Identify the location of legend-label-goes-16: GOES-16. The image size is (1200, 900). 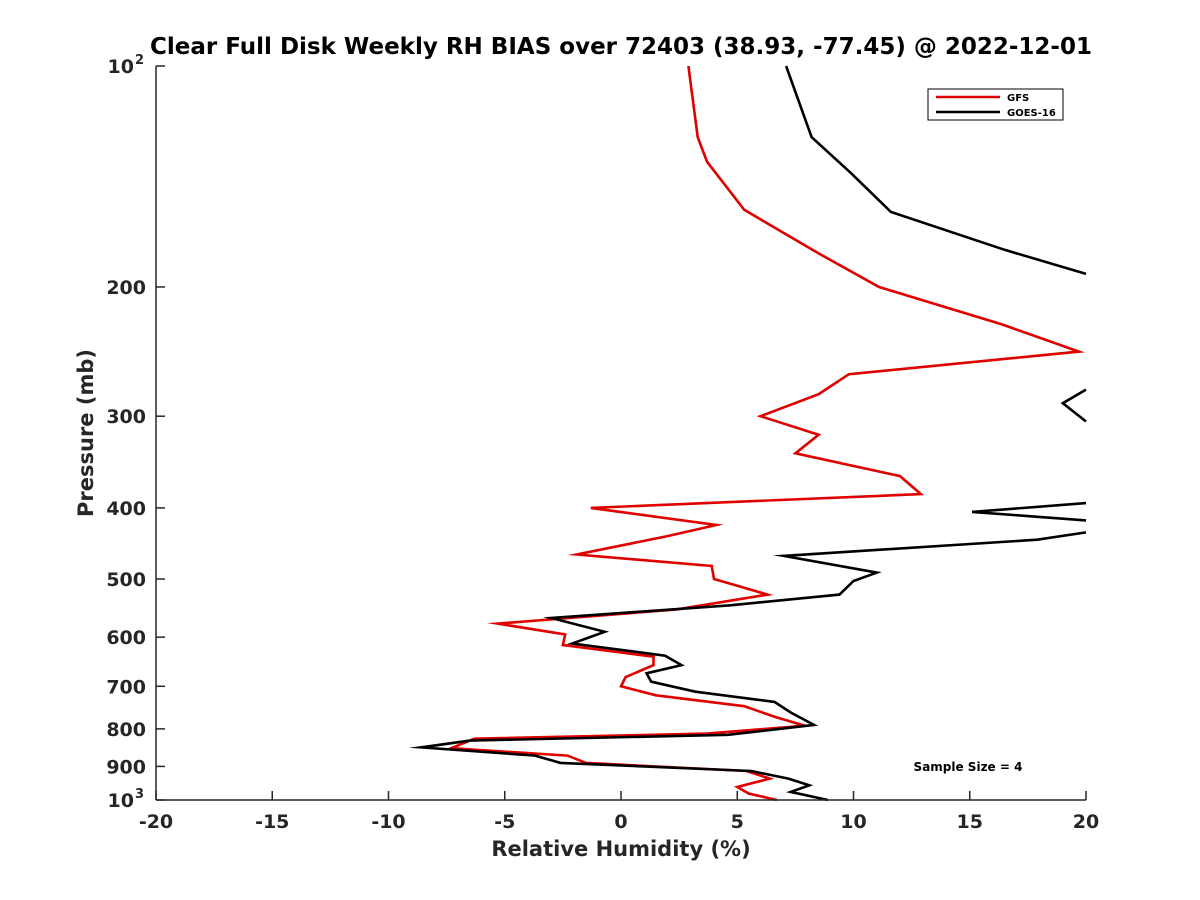
(1031, 113).